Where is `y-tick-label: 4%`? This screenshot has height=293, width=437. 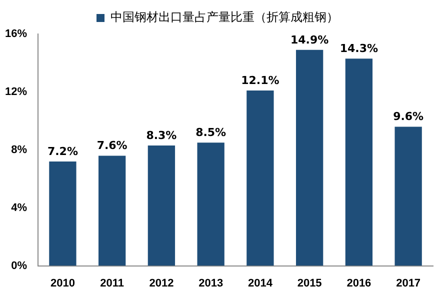
y-tick-label: 4% is located at coordinates (19, 208).